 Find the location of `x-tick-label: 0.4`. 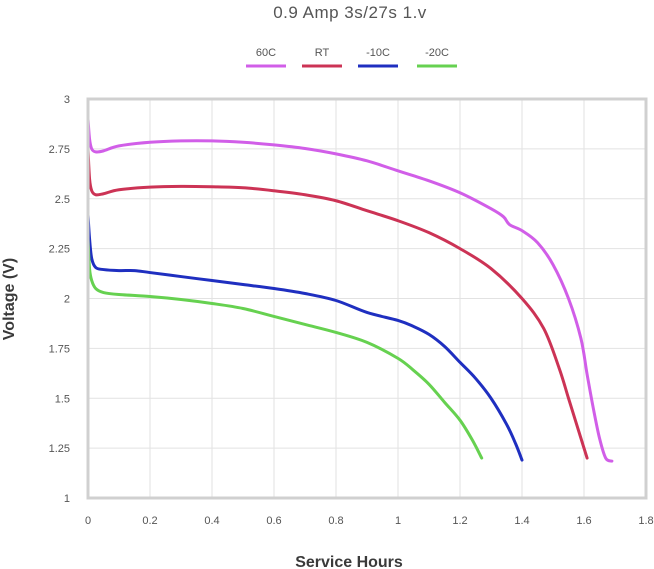

x-tick-label: 0.4 is located at coordinates (211, 521).